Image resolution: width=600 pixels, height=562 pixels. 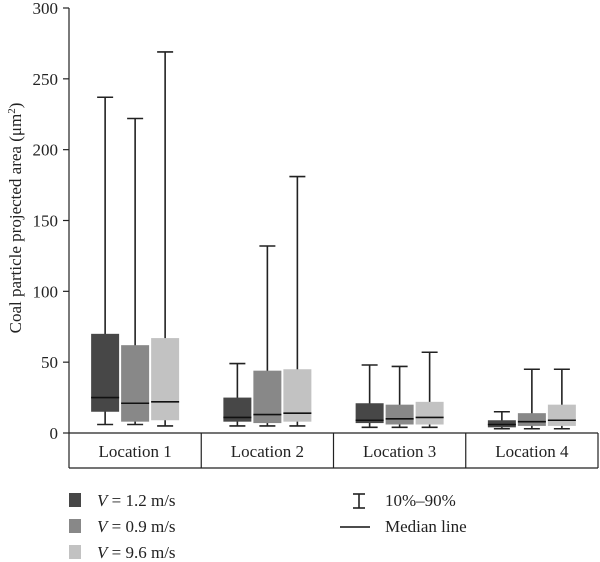 I want to click on legend-label: V = 1.2 m/s, so click(x=136, y=500).